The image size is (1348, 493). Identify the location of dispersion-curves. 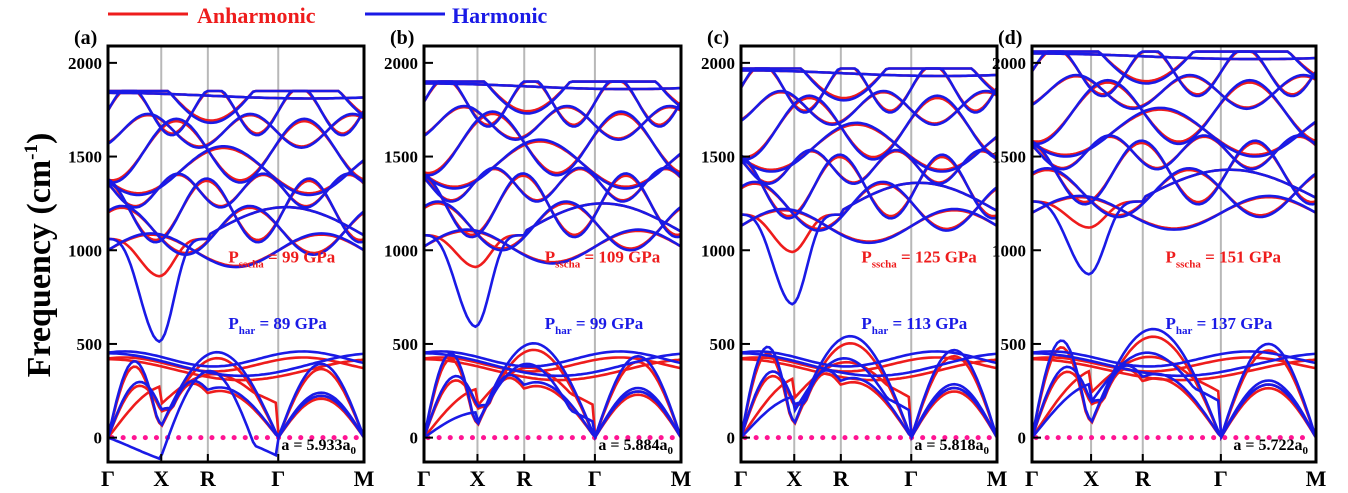
(869, 254).